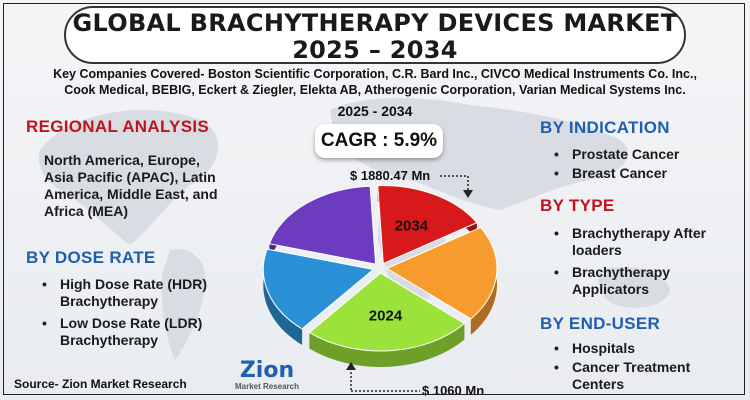 This screenshot has height=400, width=750. I want to click on list-item: • Brachytherapy Applicators, so click(629, 281).